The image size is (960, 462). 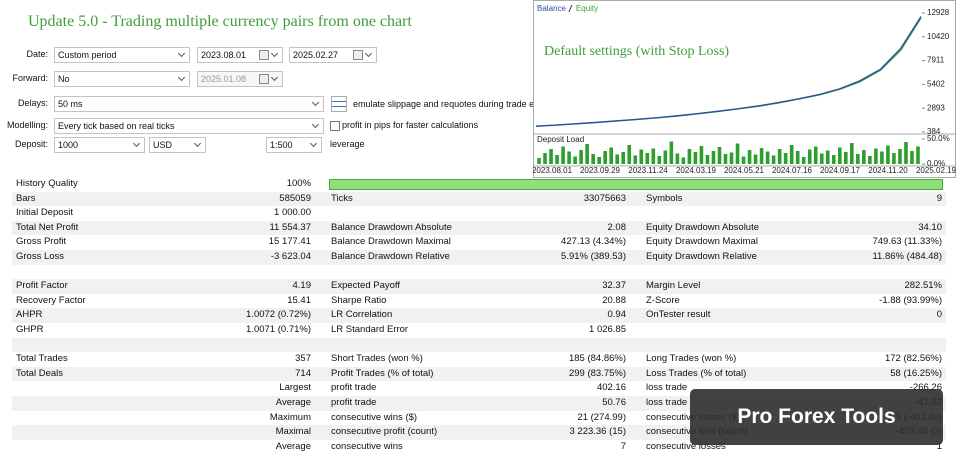 What do you see at coordinates (391, 227) in the screenshot?
I see `cell-label: Balance Drawdown Absolute` at bounding box center [391, 227].